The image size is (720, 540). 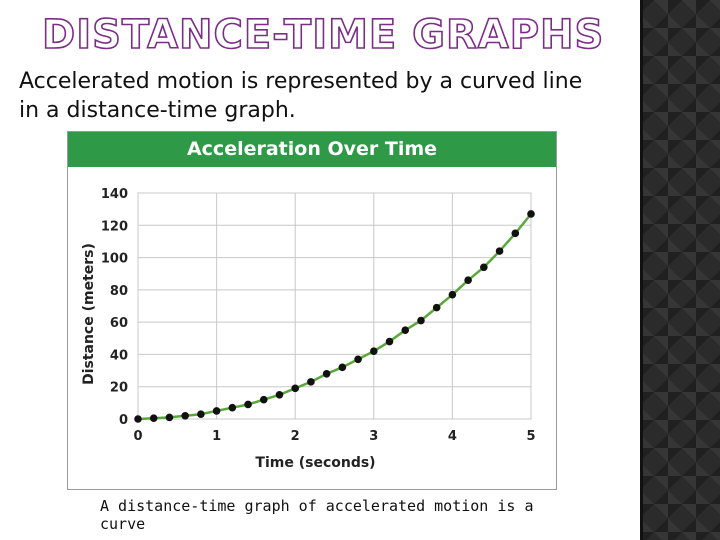 I want to click on y-tick-label: 140, so click(x=114, y=194).